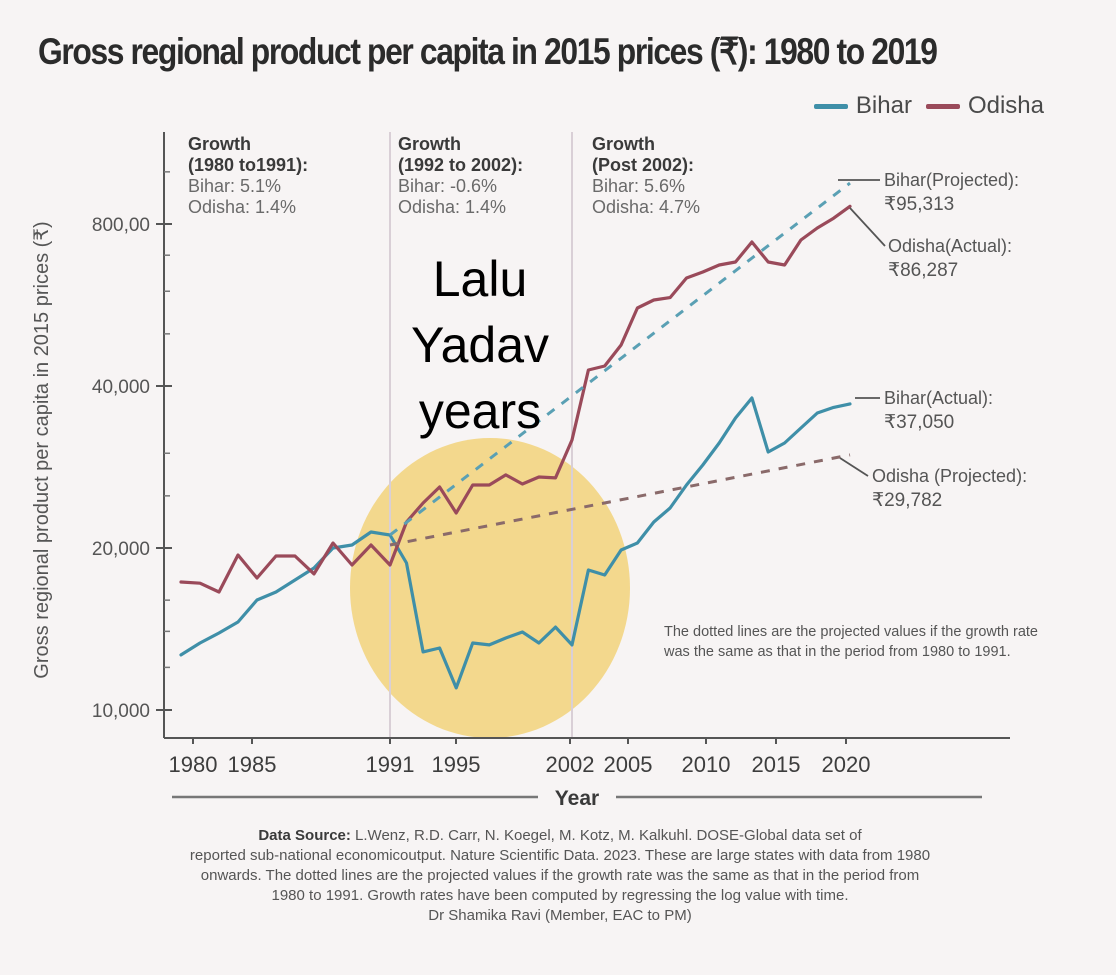  I want to click on end-label-name: Bihar(Actual):, so click(938, 398).